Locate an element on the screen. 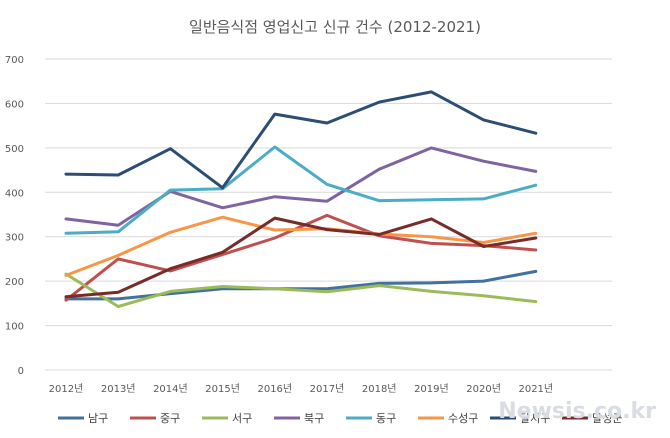 The image size is (670, 438). x-tick-label: 2013년 is located at coordinates (118, 389).